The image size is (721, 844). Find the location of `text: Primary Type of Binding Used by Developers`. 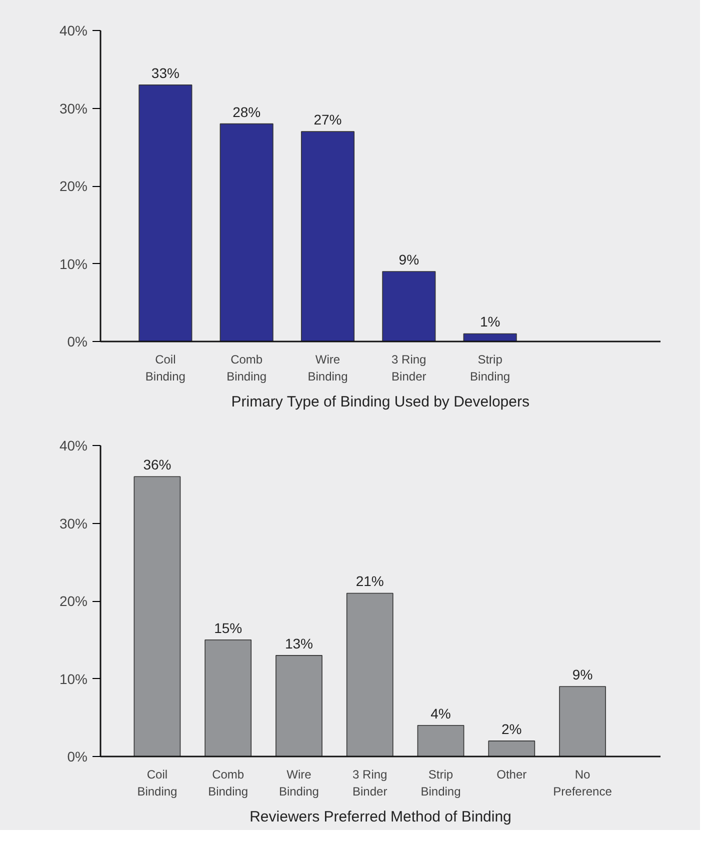

text: Primary Type of Binding Used by Developers is located at coordinates (380, 402).